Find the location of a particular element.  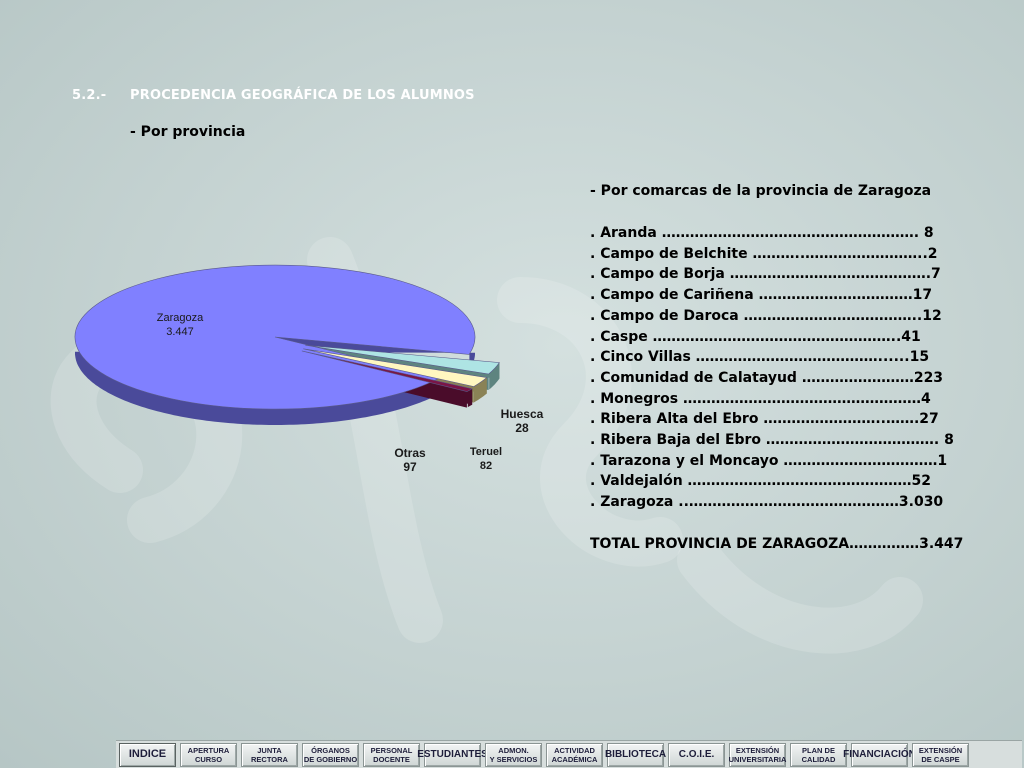

pie-slice-teruel-label: Teruel is located at coordinates (486, 452).